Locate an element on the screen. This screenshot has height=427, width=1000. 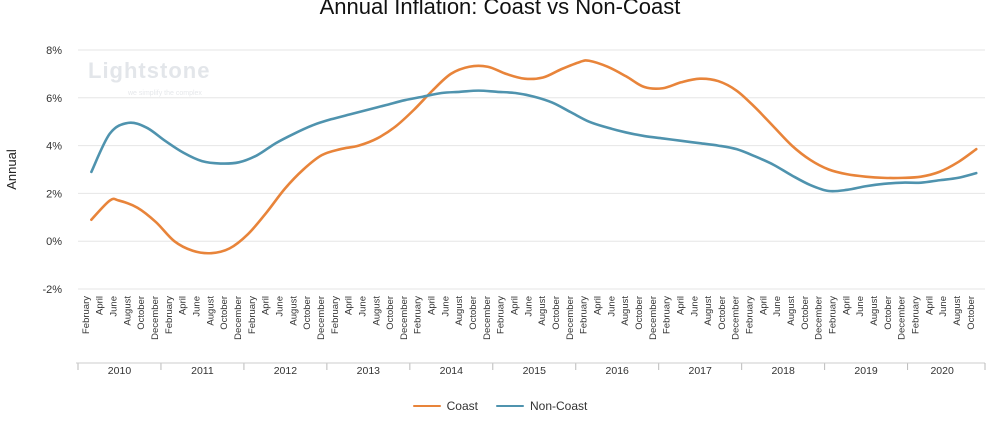
chart-title: Annual Inflation: Coast vs Non-Coast is located at coordinates (500, 9).